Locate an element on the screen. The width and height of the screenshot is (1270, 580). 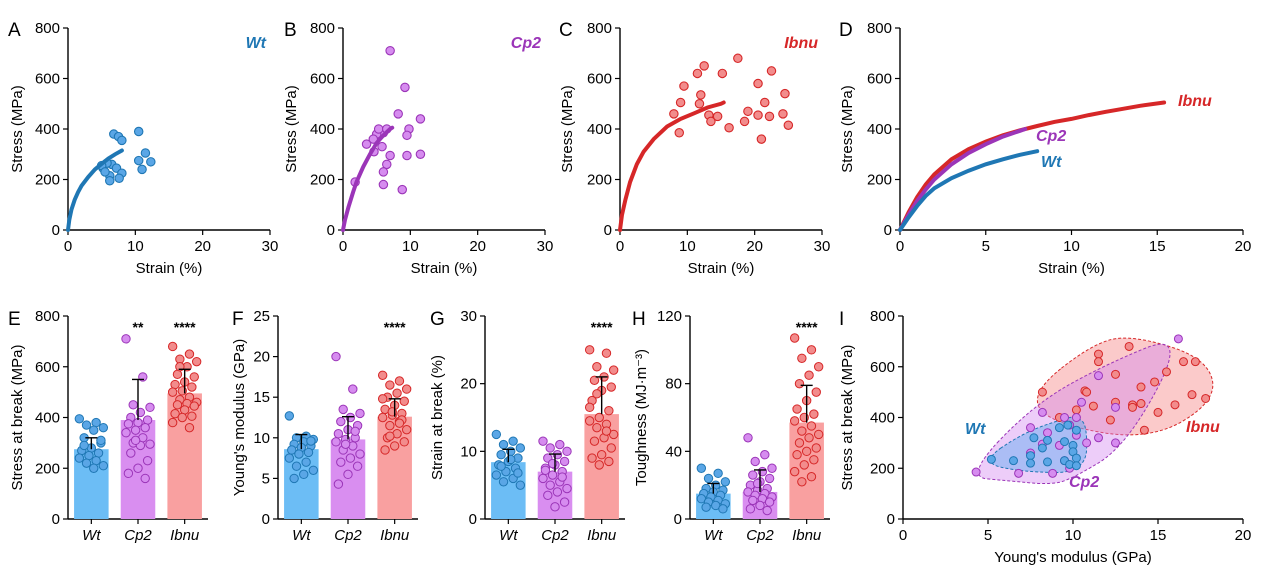
x-tick-label: 0 is located at coordinates (343, 246).